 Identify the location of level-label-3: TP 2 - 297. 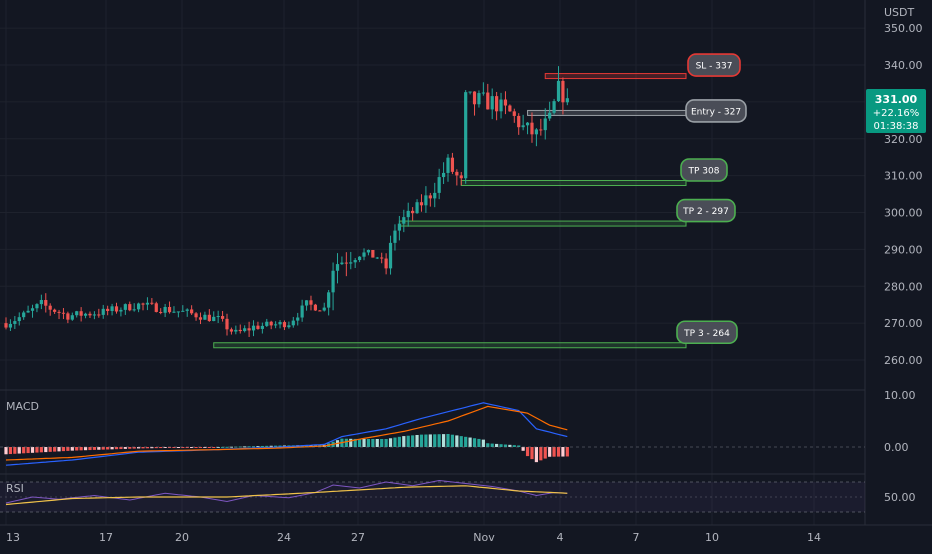
(706, 210).